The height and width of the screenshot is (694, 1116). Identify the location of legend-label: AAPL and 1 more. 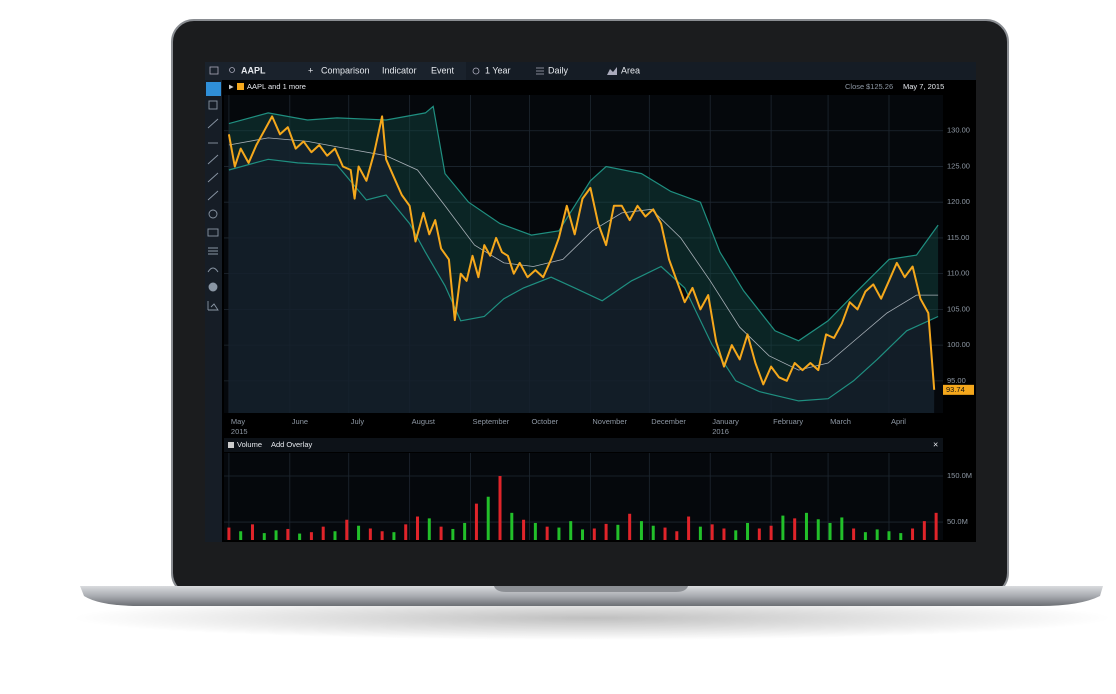
(276, 86).